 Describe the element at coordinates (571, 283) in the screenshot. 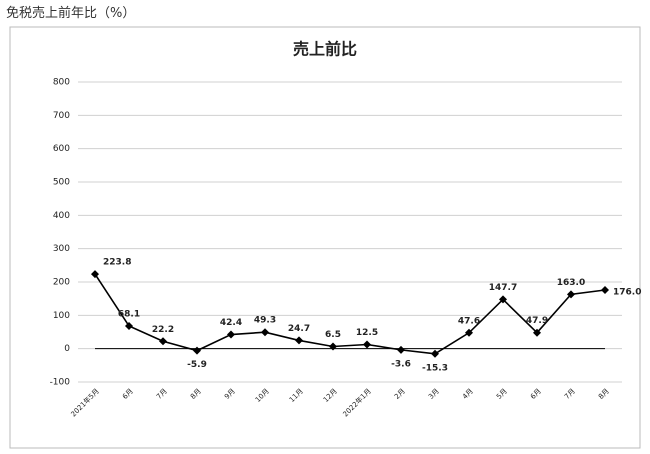

I see `data-label: 163.0` at that location.